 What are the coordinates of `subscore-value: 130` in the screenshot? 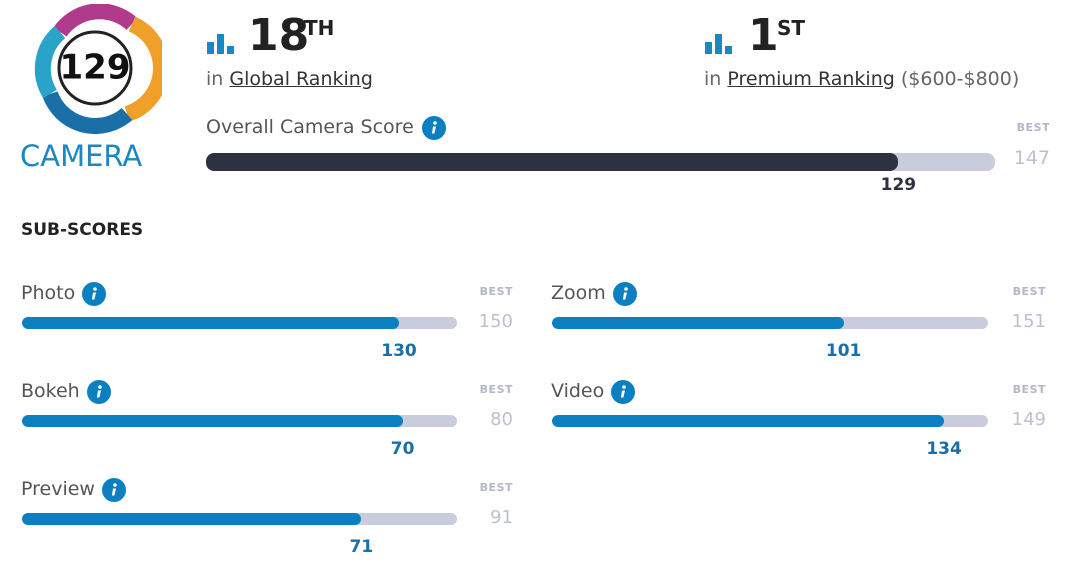 It's located at (399, 351).